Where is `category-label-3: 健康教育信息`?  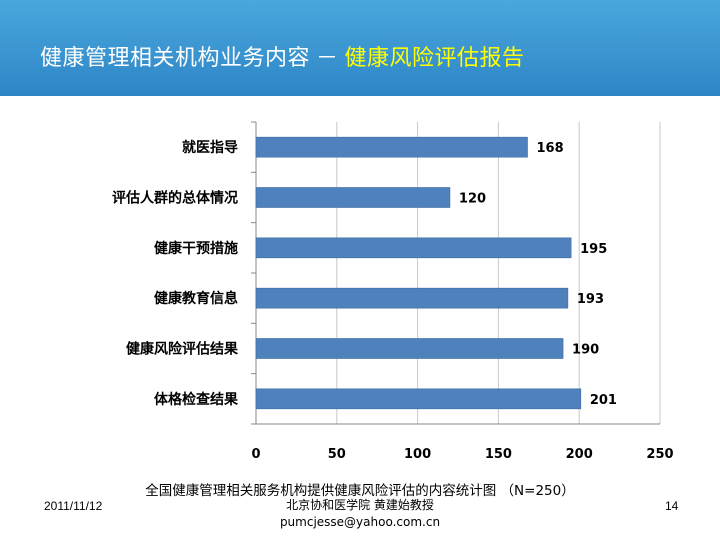
category-label-3: 健康教育信息 is located at coordinates (196, 298).